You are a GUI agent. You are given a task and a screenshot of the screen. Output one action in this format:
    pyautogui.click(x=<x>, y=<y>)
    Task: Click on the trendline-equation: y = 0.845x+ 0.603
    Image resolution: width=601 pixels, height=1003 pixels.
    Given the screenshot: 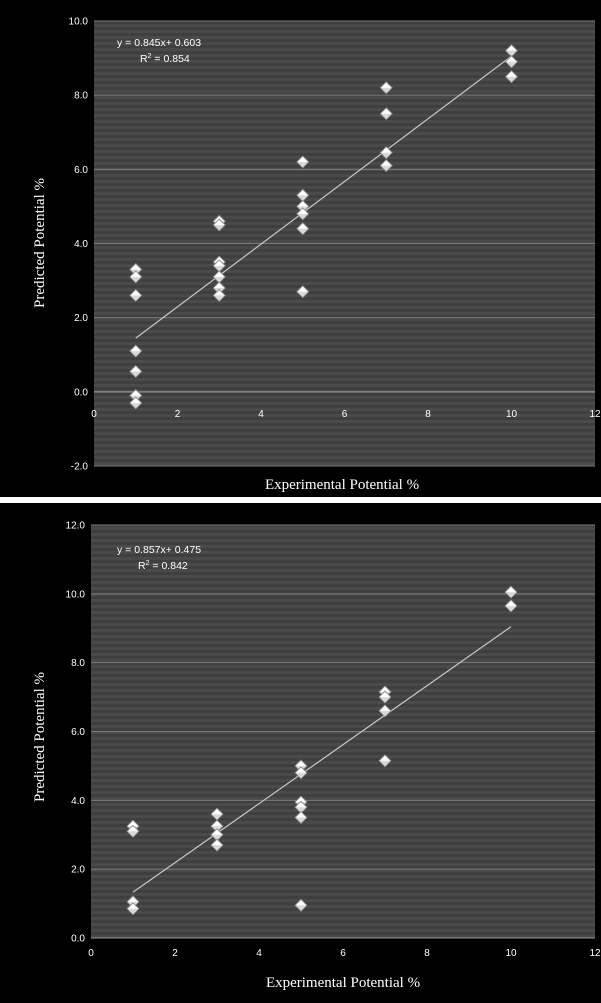 What is the action you would take?
    pyautogui.click(x=159, y=43)
    